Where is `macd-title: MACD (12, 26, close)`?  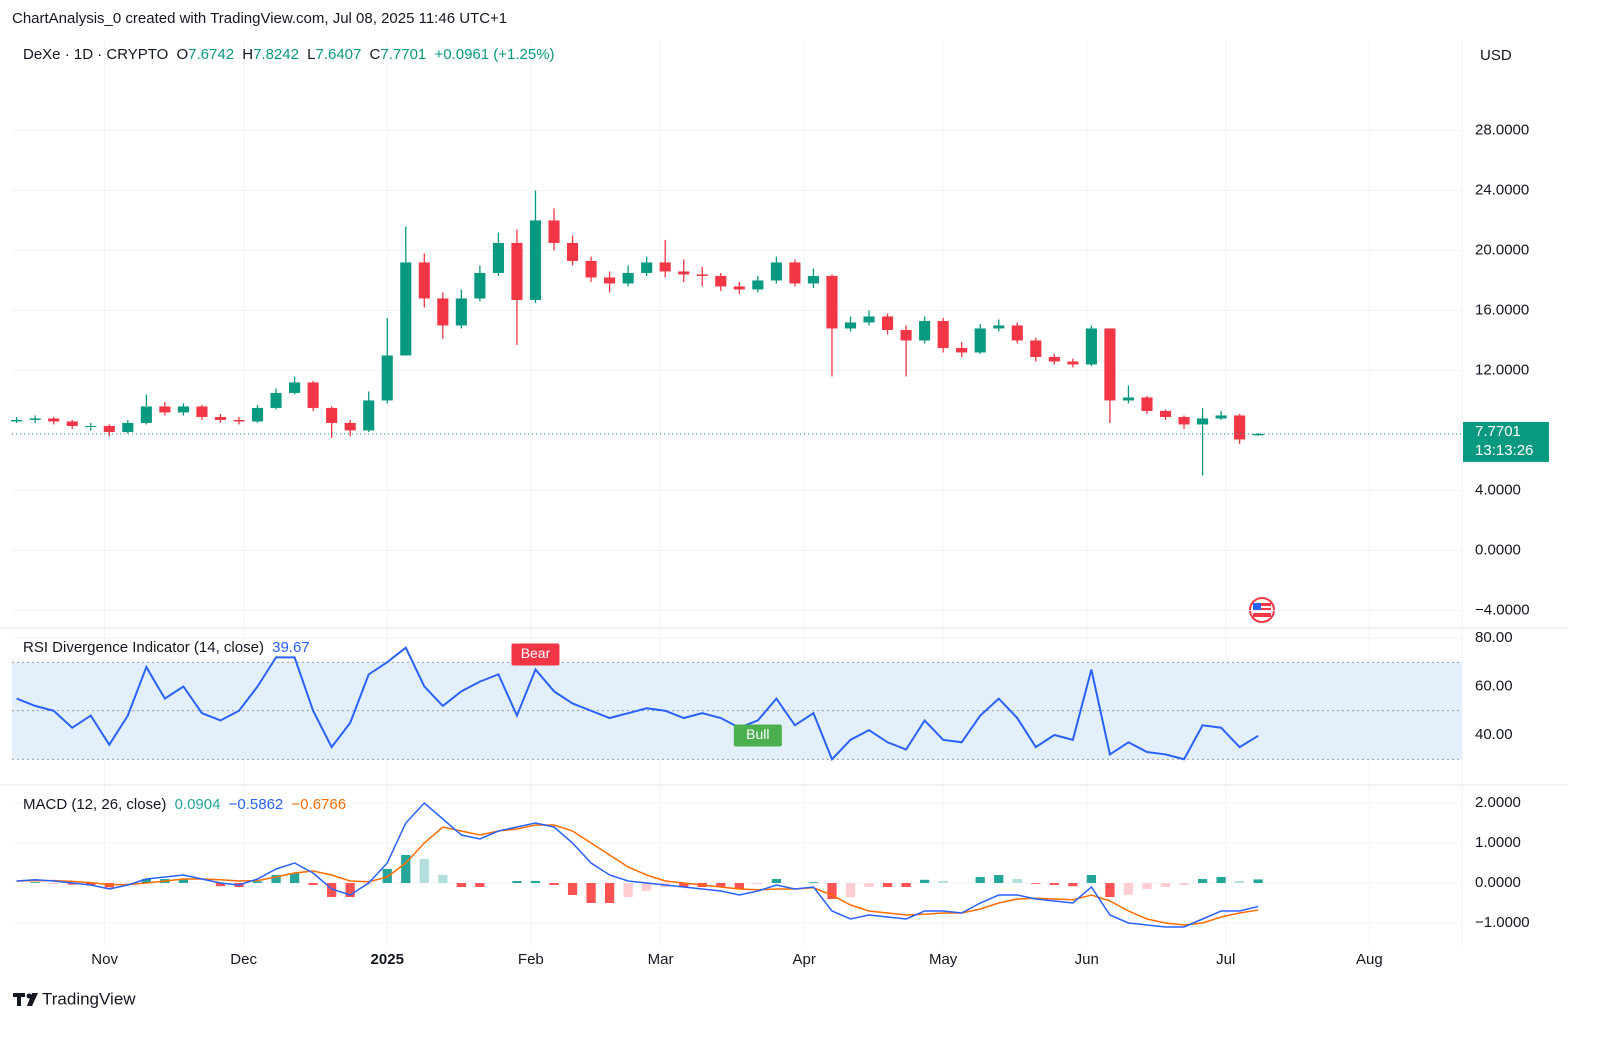
macd-title: MACD (12, 26, close) is located at coordinates (95, 804).